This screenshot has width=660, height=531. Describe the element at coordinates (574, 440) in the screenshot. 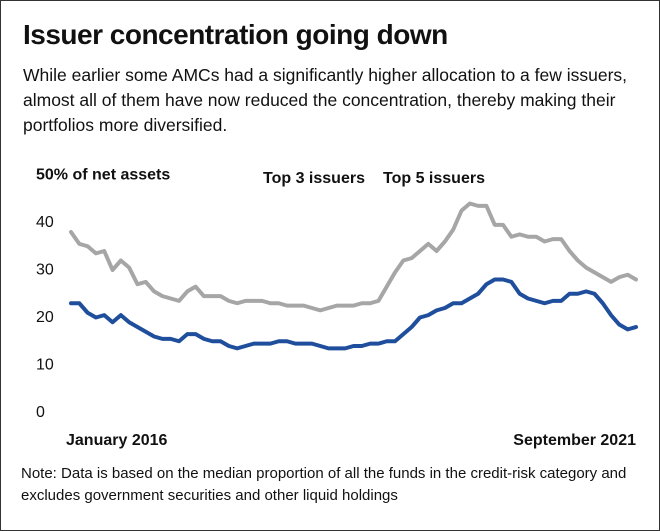

I see `x-tick-label: September 2021` at that location.